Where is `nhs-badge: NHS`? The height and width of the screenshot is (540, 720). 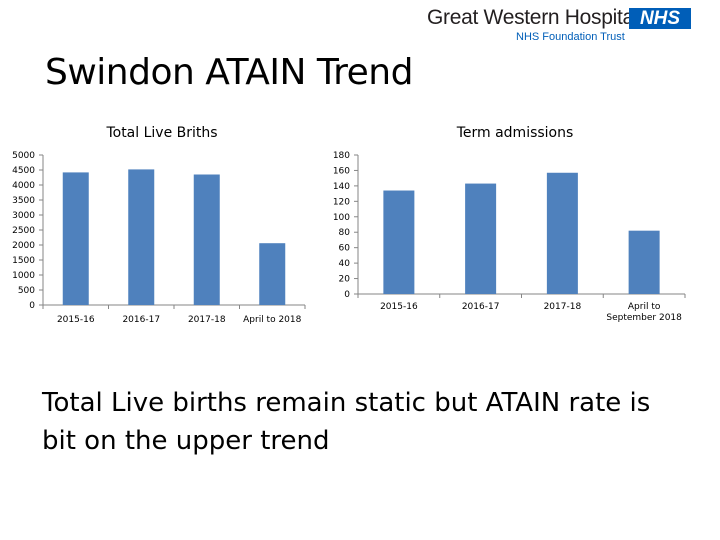
nhs-badge: NHS is located at coordinates (660, 18).